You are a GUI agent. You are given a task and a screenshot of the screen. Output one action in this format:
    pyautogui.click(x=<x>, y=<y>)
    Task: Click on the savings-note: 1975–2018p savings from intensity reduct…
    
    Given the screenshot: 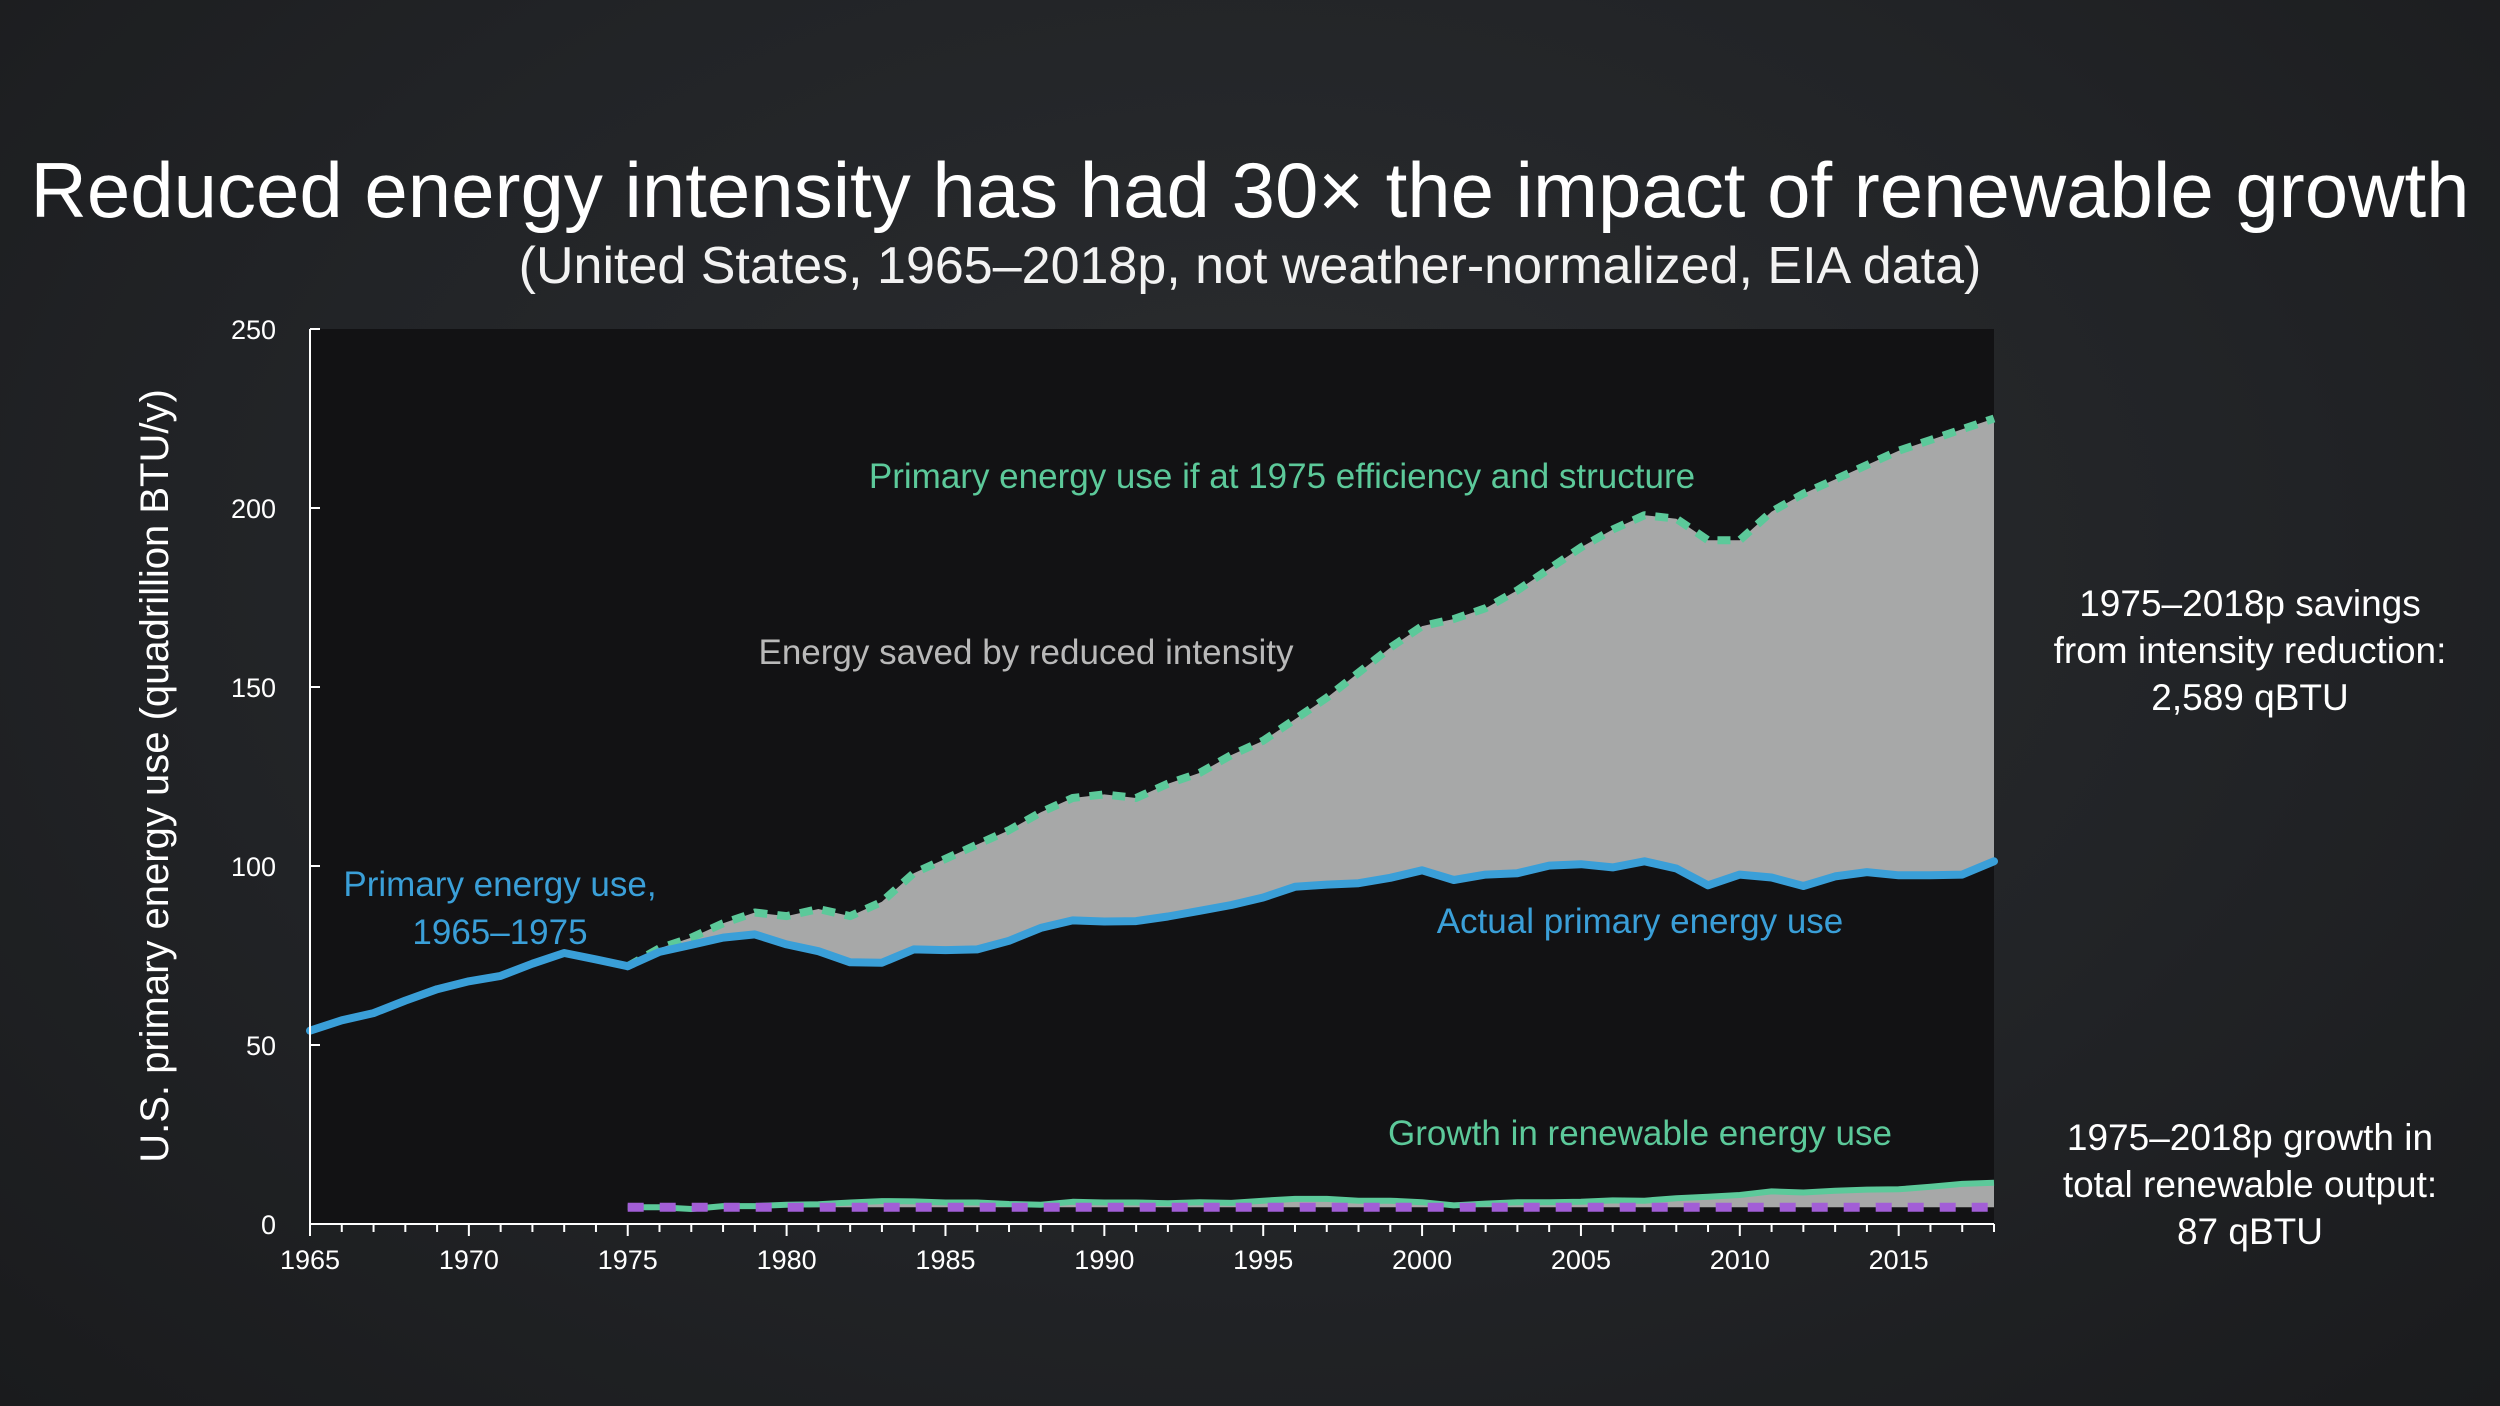 What is the action you would take?
    pyautogui.click(x=2250, y=650)
    